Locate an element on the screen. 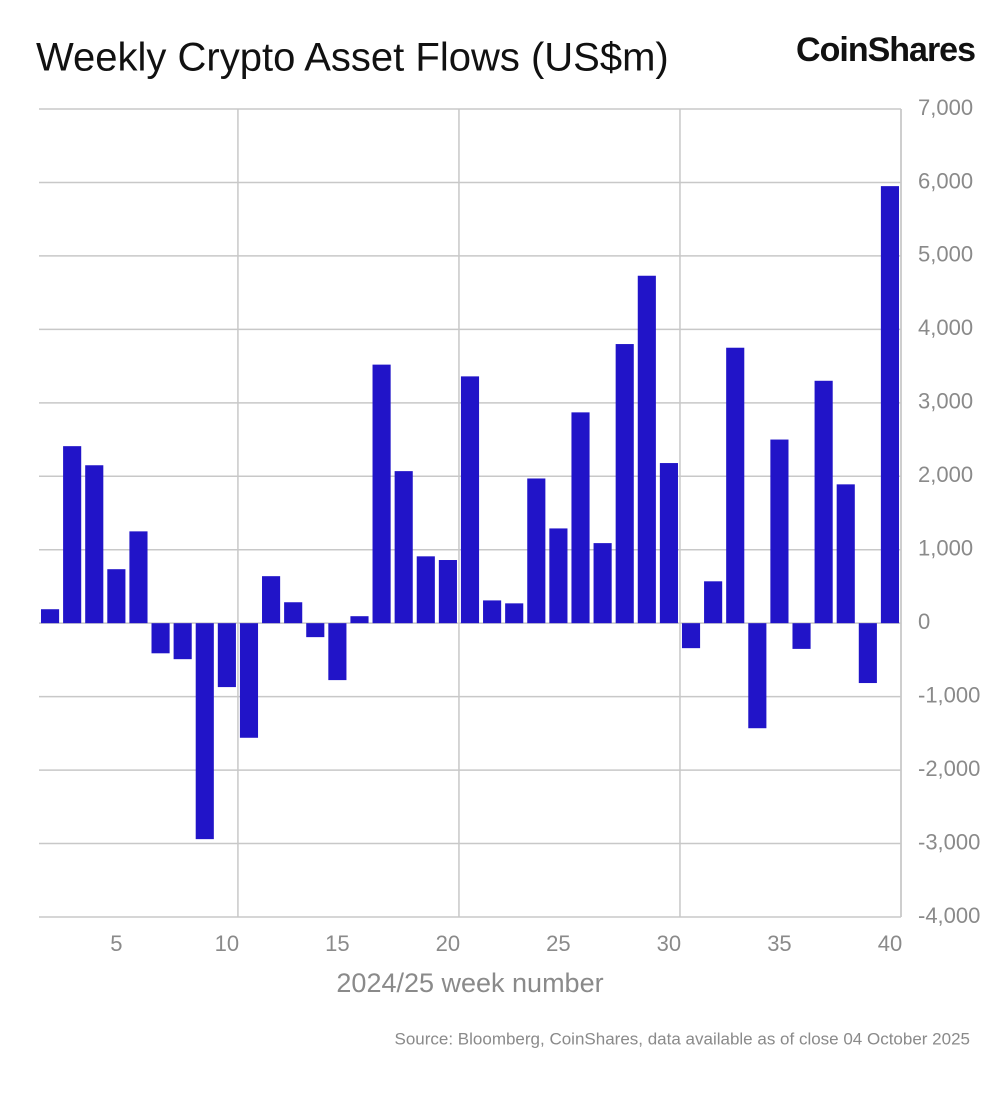 This screenshot has width=1008, height=1093. x-tick-label: 30 is located at coordinates (669, 943).